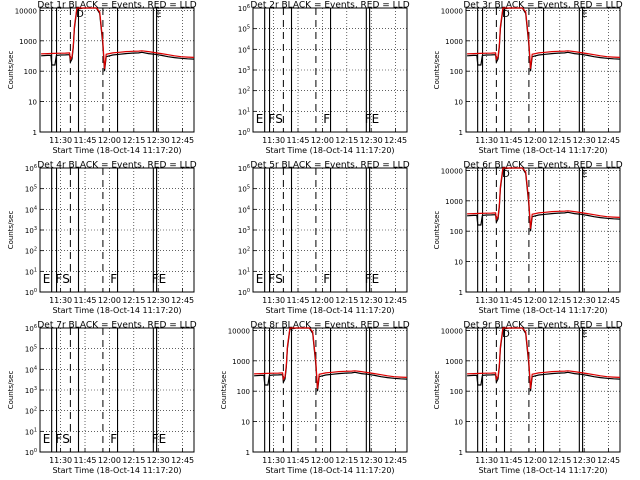 This screenshot has width=640, height=480. Describe the element at coordinates (542, 6) in the screenshot. I see `panel-title: Det 3r BLACK = Events, RED = LLD` at that location.